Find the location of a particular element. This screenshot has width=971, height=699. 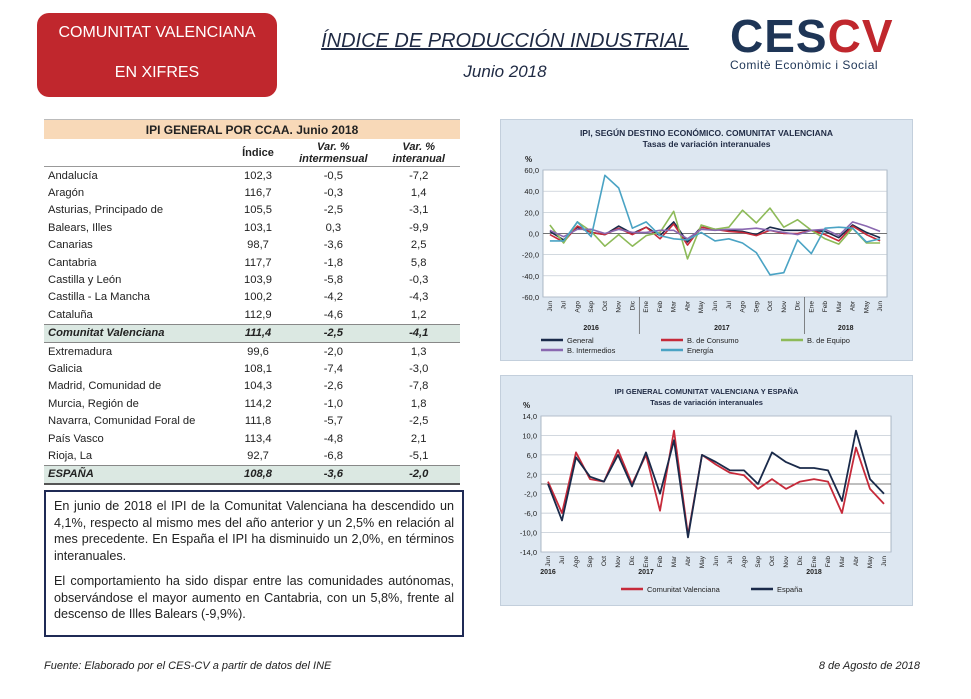

intermensual-cell: -1,0 is located at coordinates (333, 403).